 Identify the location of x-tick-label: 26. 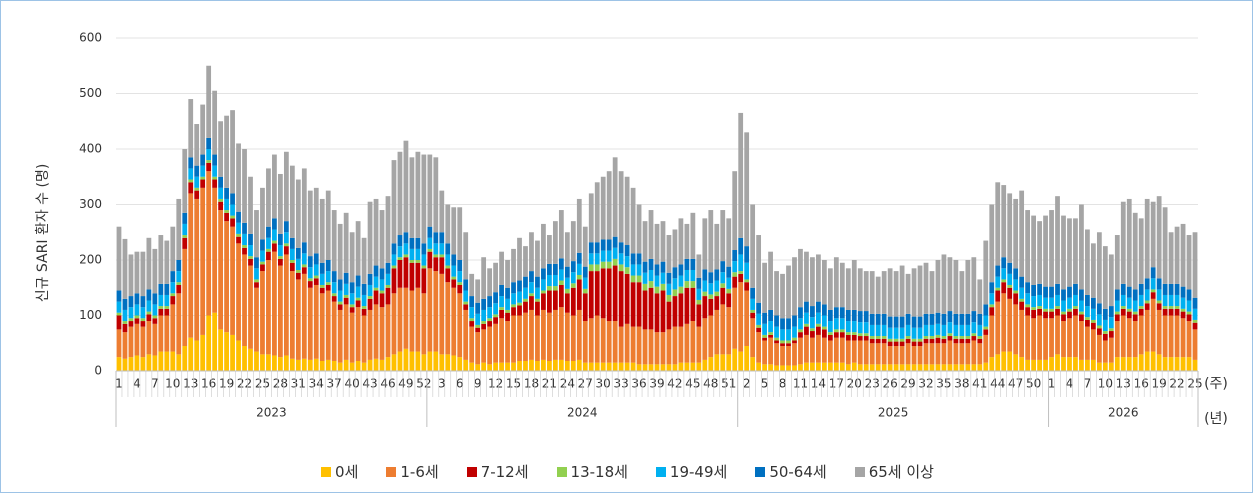
(889, 384).